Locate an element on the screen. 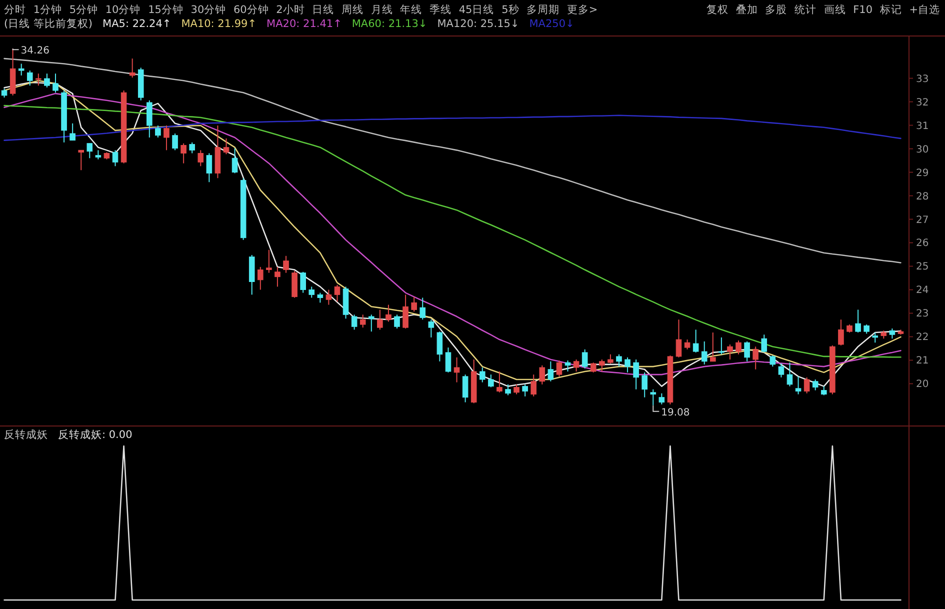 The height and width of the screenshot is (609, 945). y-tick-label: 33 is located at coordinates (922, 79).